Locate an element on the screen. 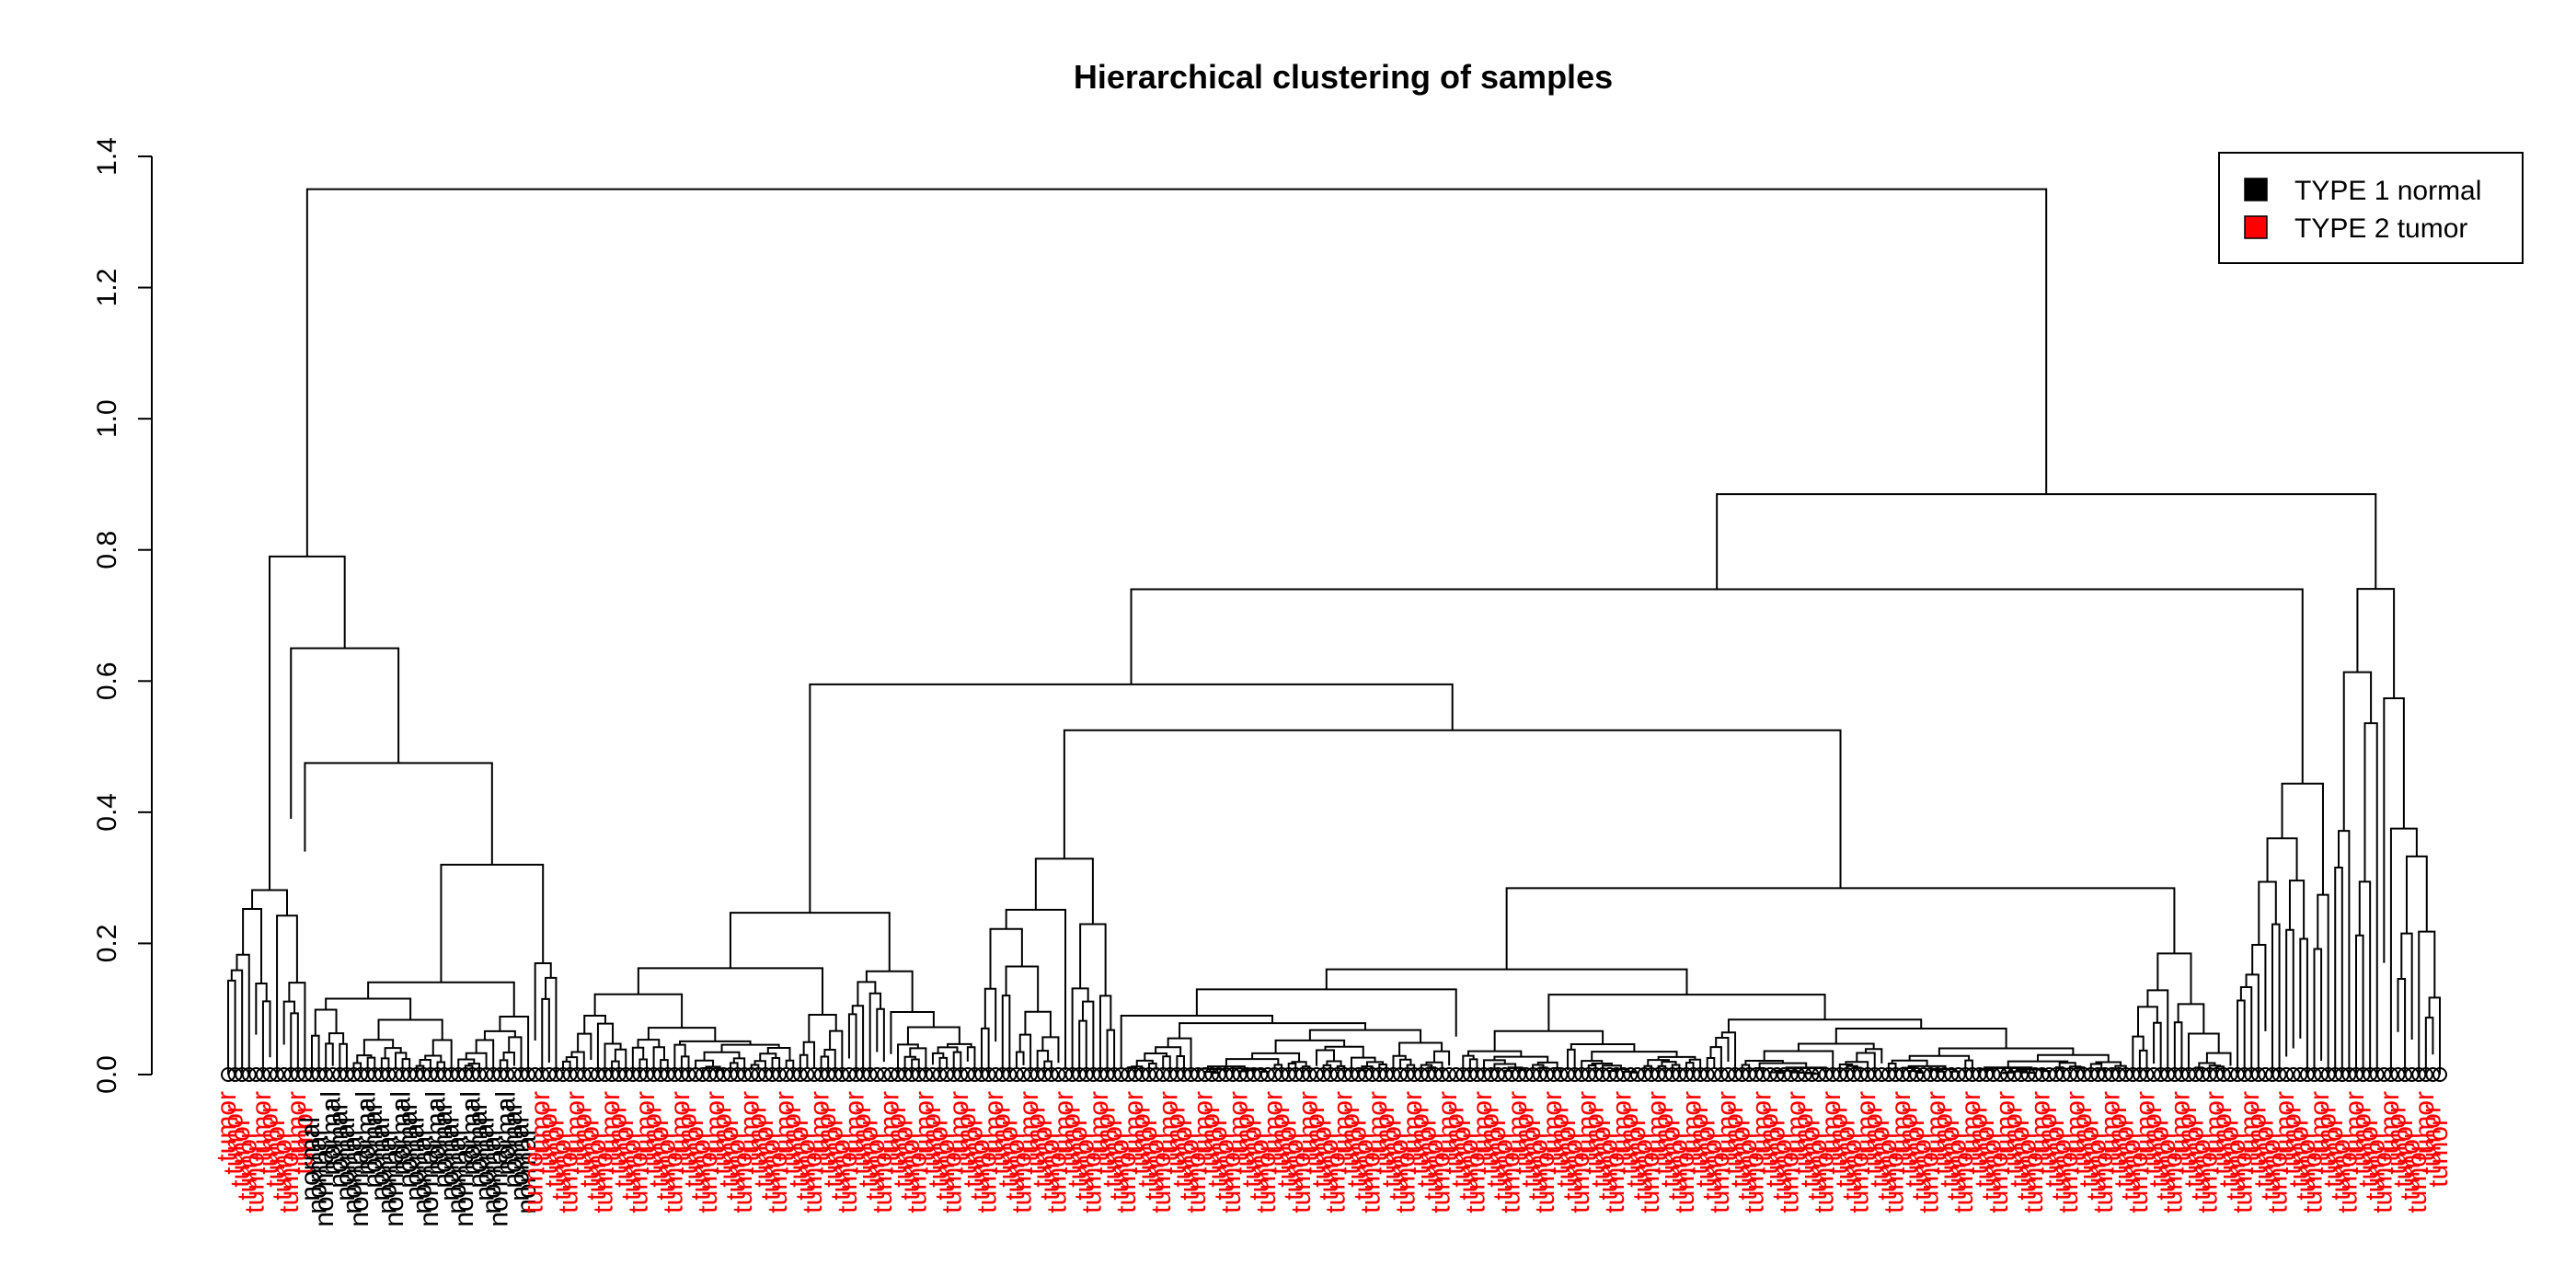  y-tick-label: 1.2 is located at coordinates (107, 288).